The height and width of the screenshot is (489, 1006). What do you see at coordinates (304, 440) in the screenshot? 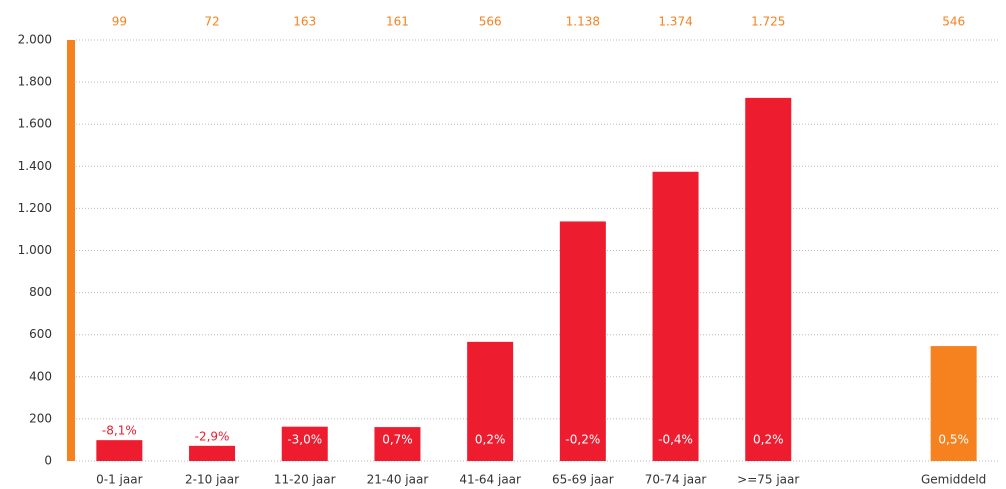
I see `change-label: -3,0%` at bounding box center [304, 440].